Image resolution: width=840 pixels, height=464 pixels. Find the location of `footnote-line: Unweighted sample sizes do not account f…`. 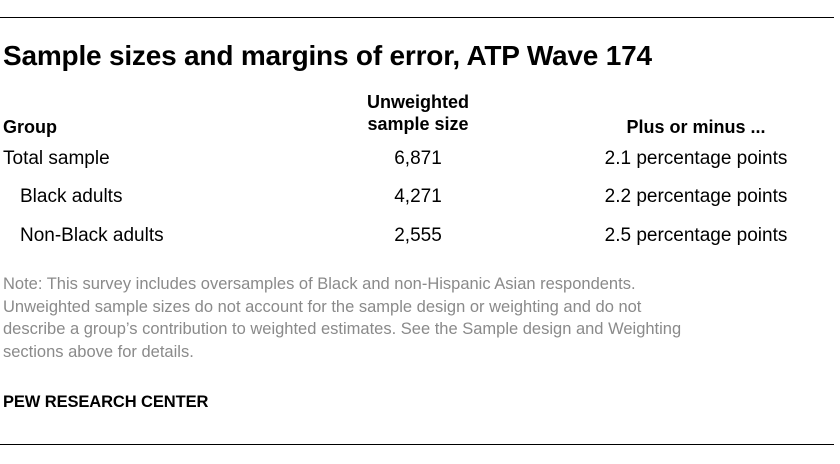

footnote-line: Unweighted sample sizes do not account f… is located at coordinates (322, 306).